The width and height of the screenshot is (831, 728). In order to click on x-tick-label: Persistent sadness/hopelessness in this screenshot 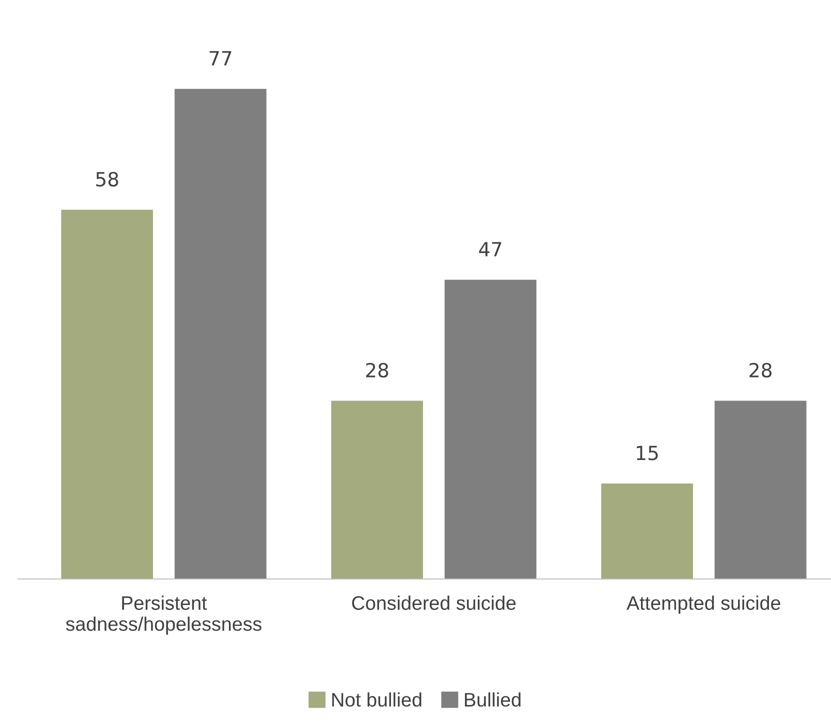, I will do `click(164, 615)`.